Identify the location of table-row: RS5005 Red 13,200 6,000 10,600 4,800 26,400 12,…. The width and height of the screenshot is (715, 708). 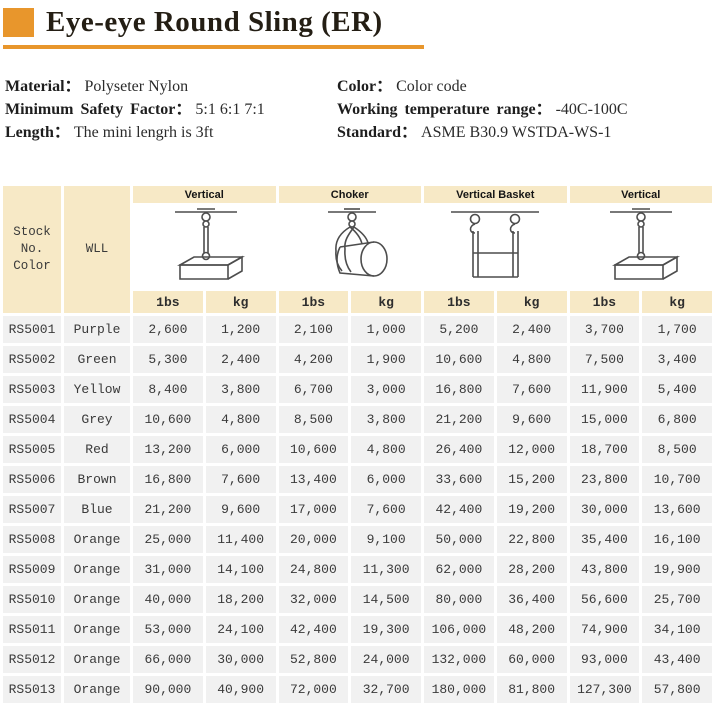
(357, 449).